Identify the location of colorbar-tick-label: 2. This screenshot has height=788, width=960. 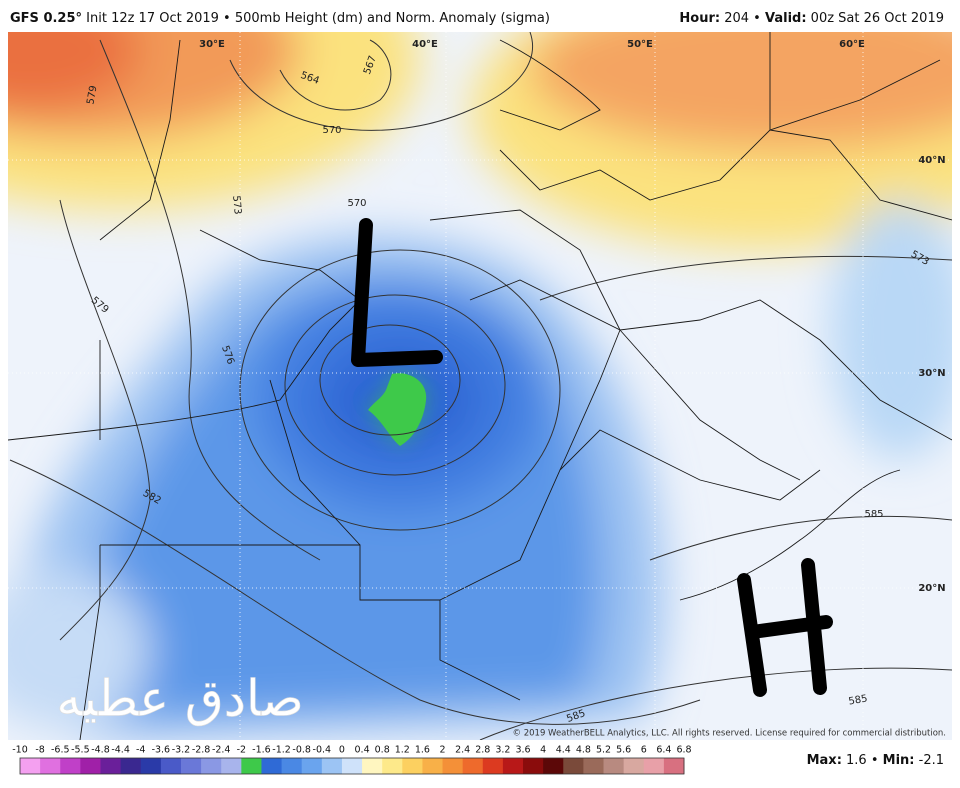
(443, 750).